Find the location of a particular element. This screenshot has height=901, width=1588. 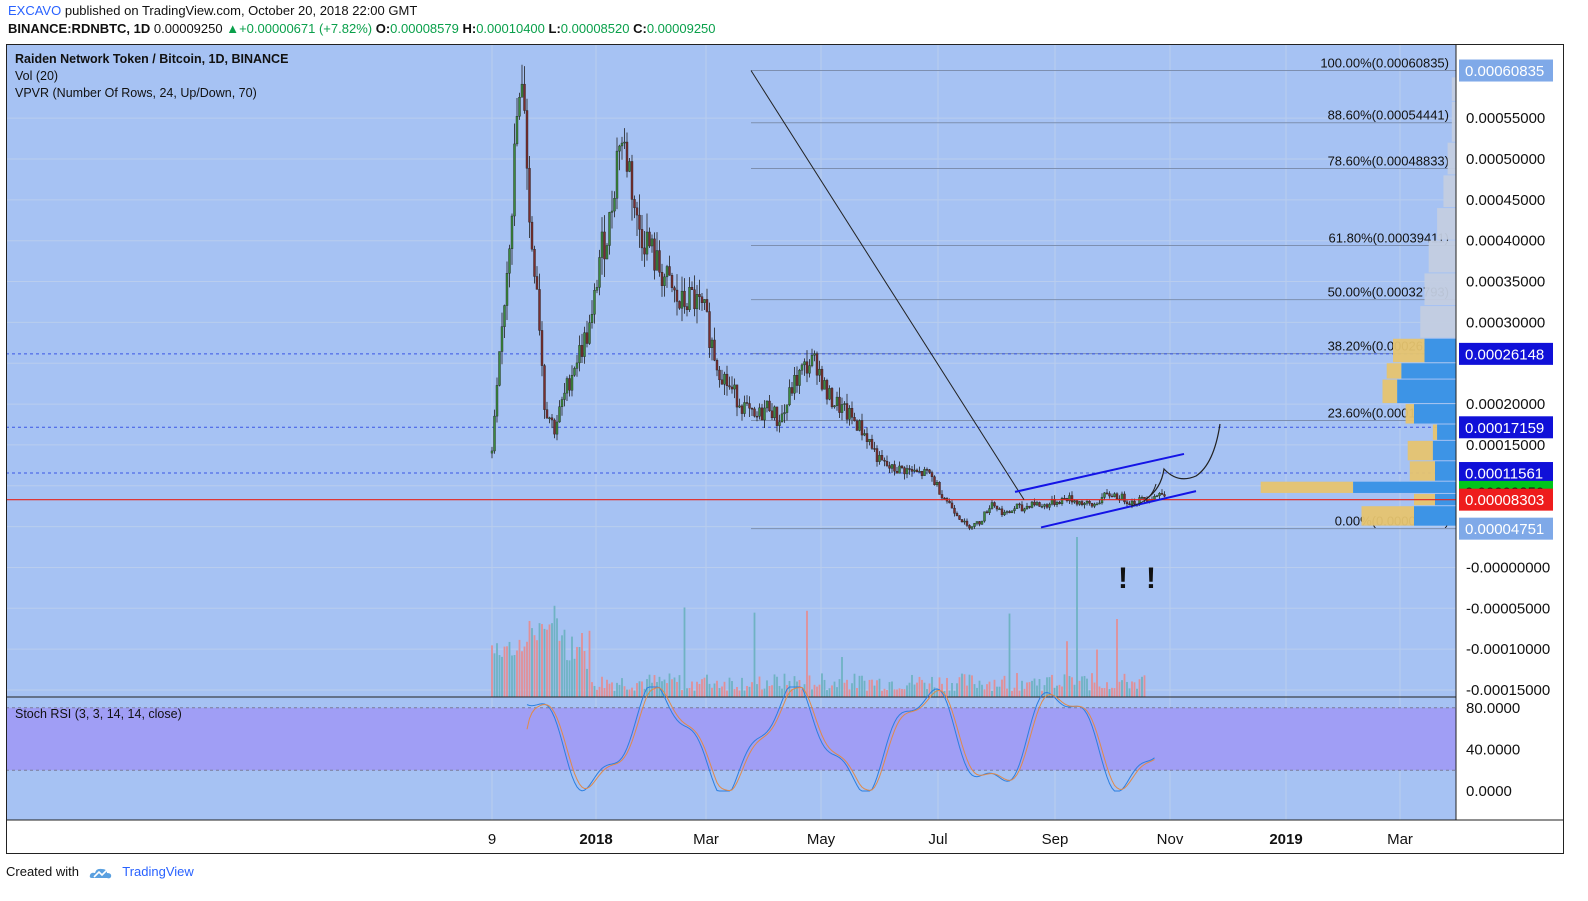

high-label: H: is located at coordinates (469, 28).